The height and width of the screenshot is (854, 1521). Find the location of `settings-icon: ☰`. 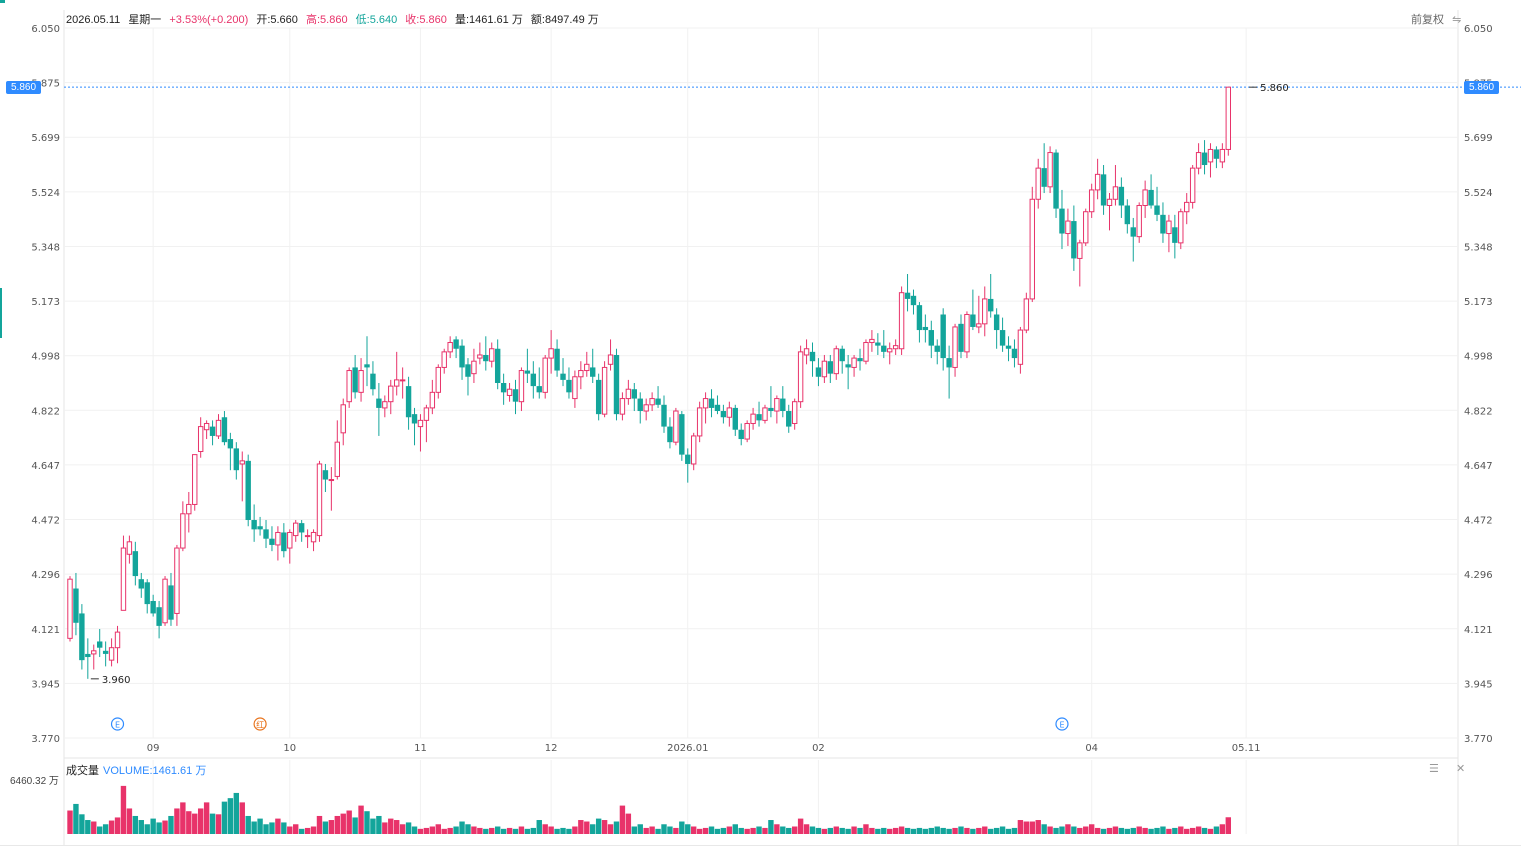

settings-icon: ☰ is located at coordinates (1434, 769).